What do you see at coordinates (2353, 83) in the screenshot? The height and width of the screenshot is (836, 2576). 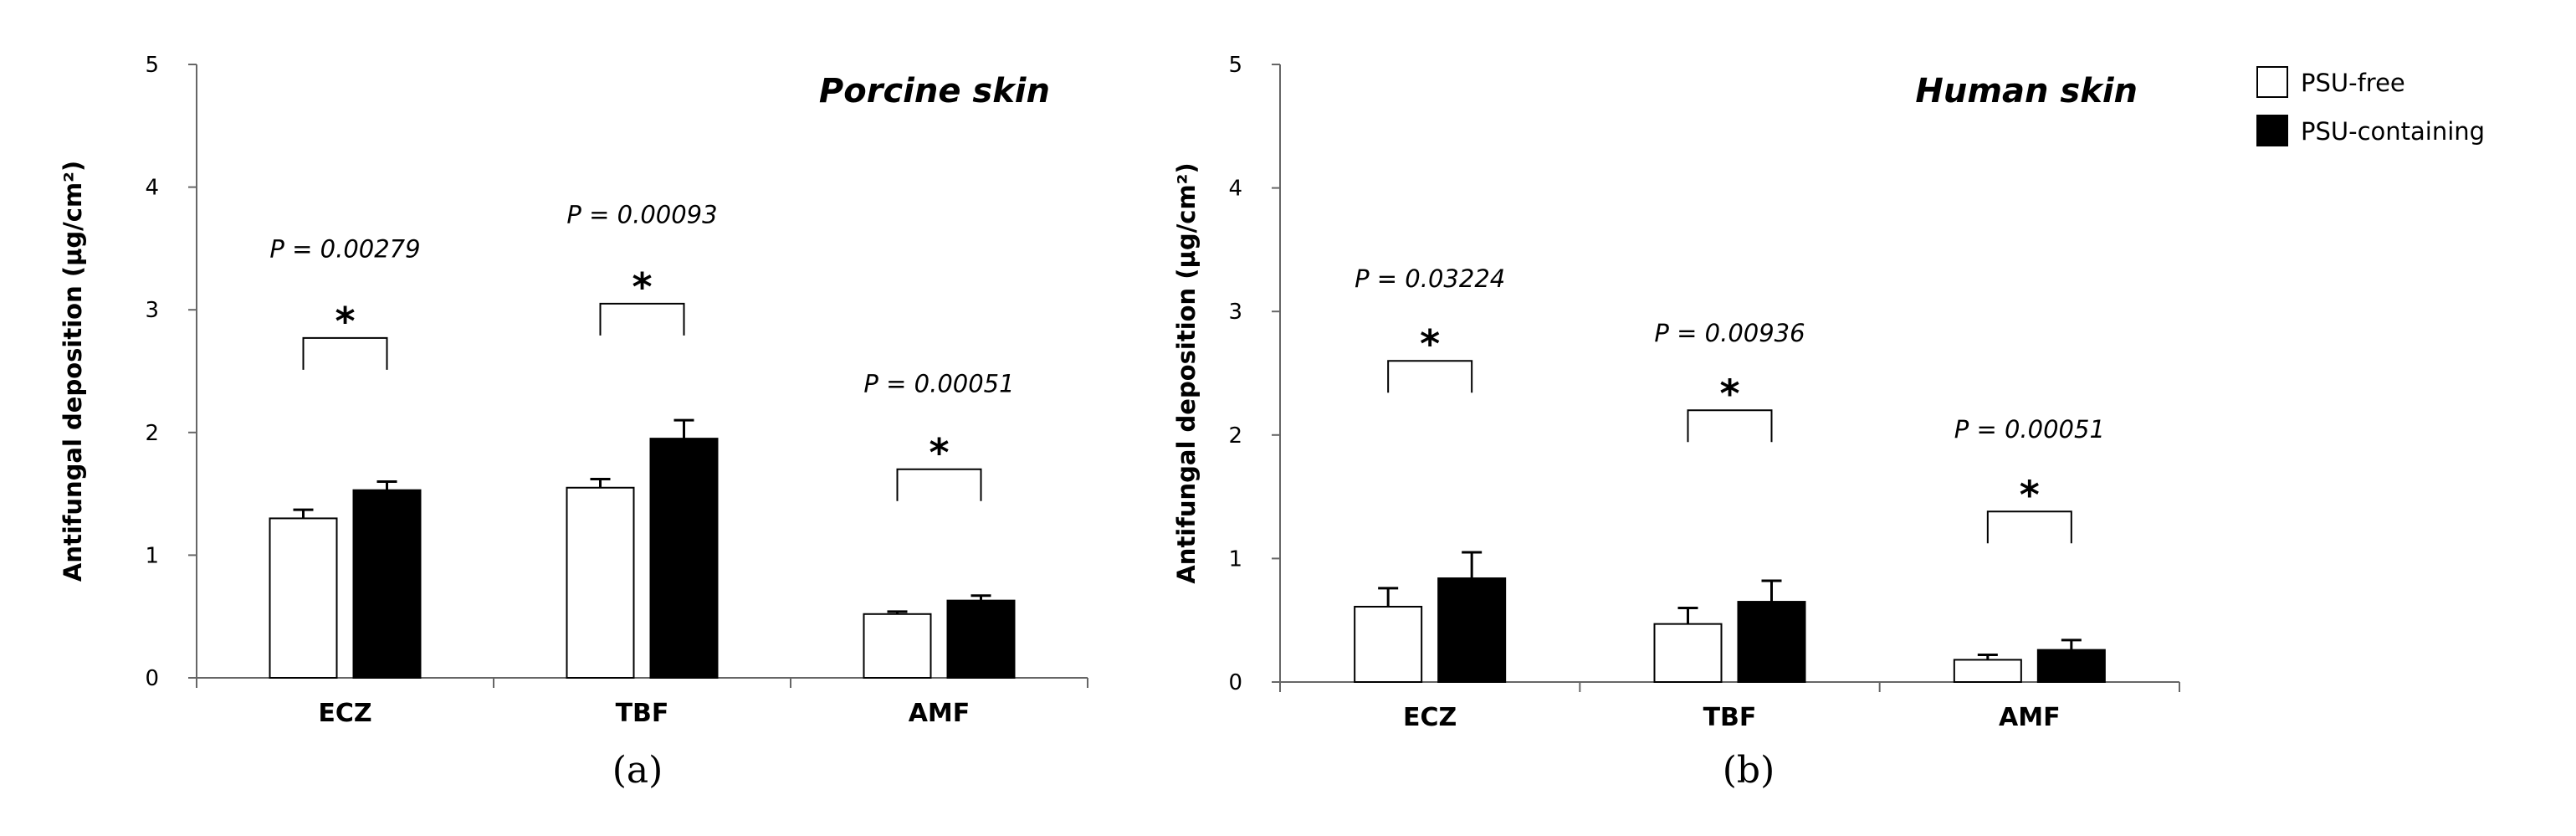 I see `legend-label: PSU-free` at bounding box center [2353, 83].